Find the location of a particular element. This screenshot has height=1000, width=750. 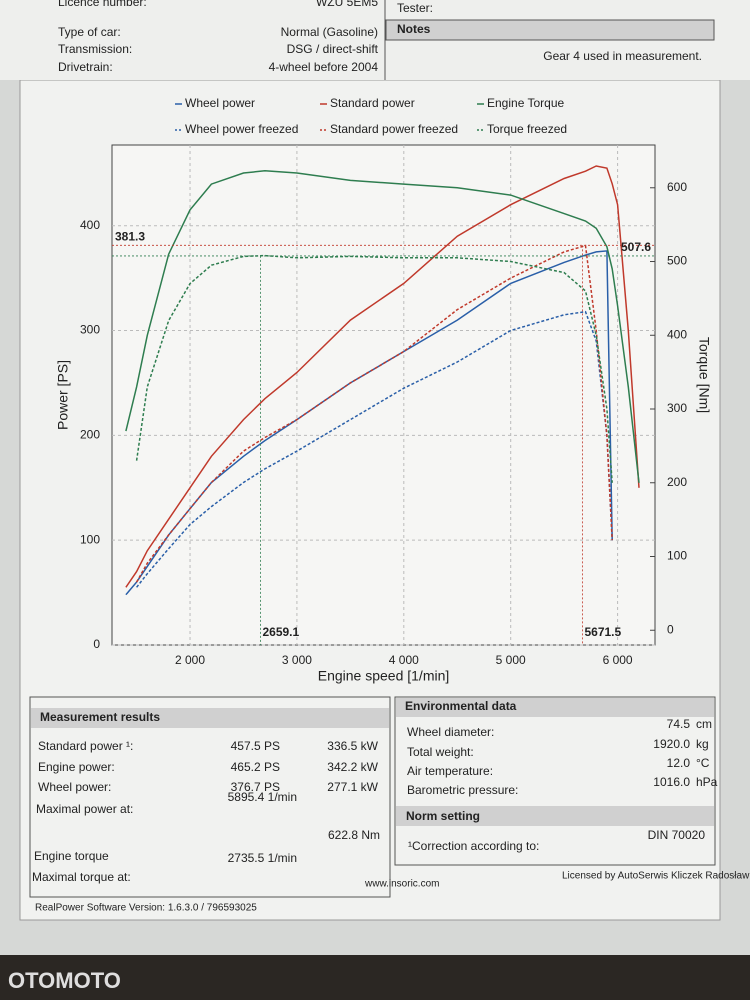

result-ps: 457.5 PS is located at coordinates (255, 746).